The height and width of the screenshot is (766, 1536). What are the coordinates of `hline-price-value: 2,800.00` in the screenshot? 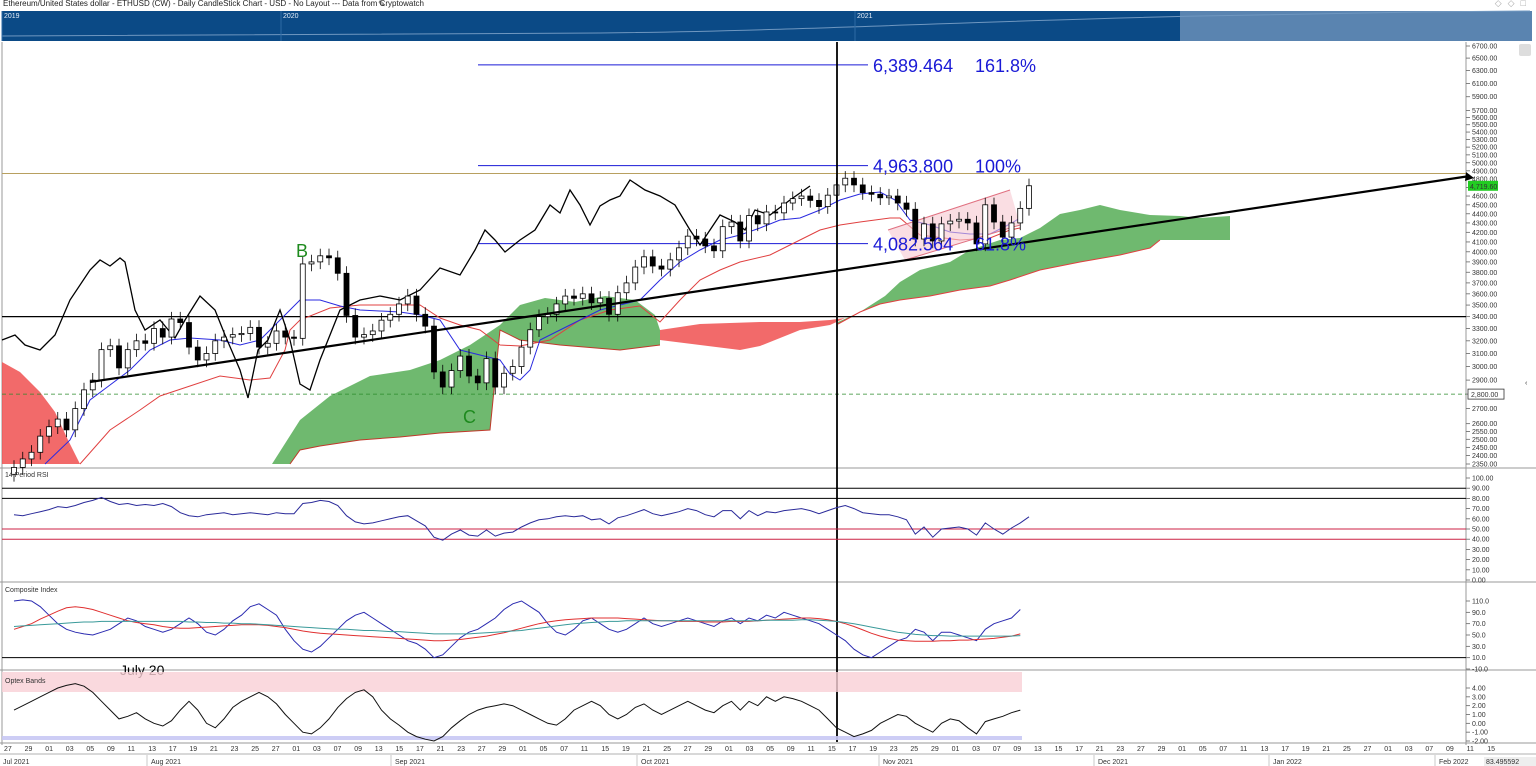 It's located at (1484, 395).